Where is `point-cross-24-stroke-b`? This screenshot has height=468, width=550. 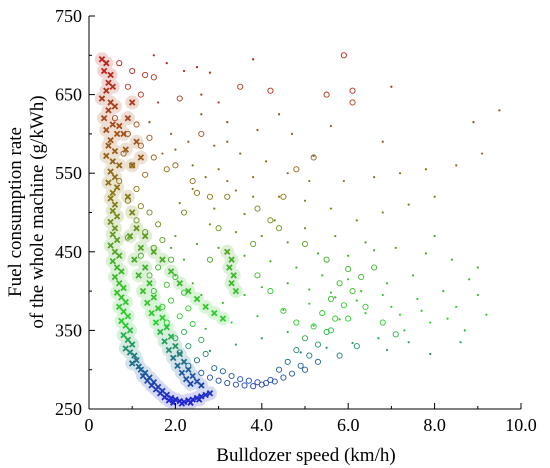
point-cross-24-stroke-b is located at coordinates (117, 187).